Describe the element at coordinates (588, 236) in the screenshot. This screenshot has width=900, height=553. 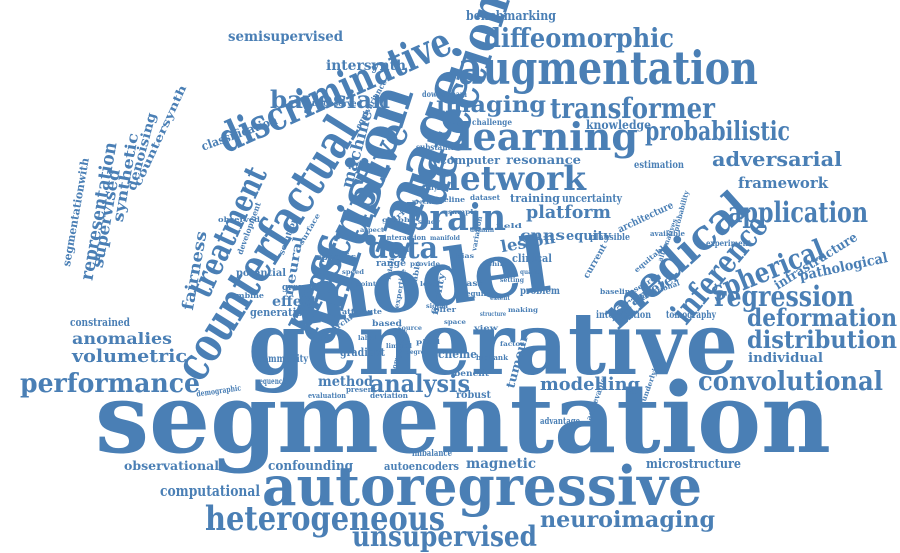
I see `word: equity` at that location.